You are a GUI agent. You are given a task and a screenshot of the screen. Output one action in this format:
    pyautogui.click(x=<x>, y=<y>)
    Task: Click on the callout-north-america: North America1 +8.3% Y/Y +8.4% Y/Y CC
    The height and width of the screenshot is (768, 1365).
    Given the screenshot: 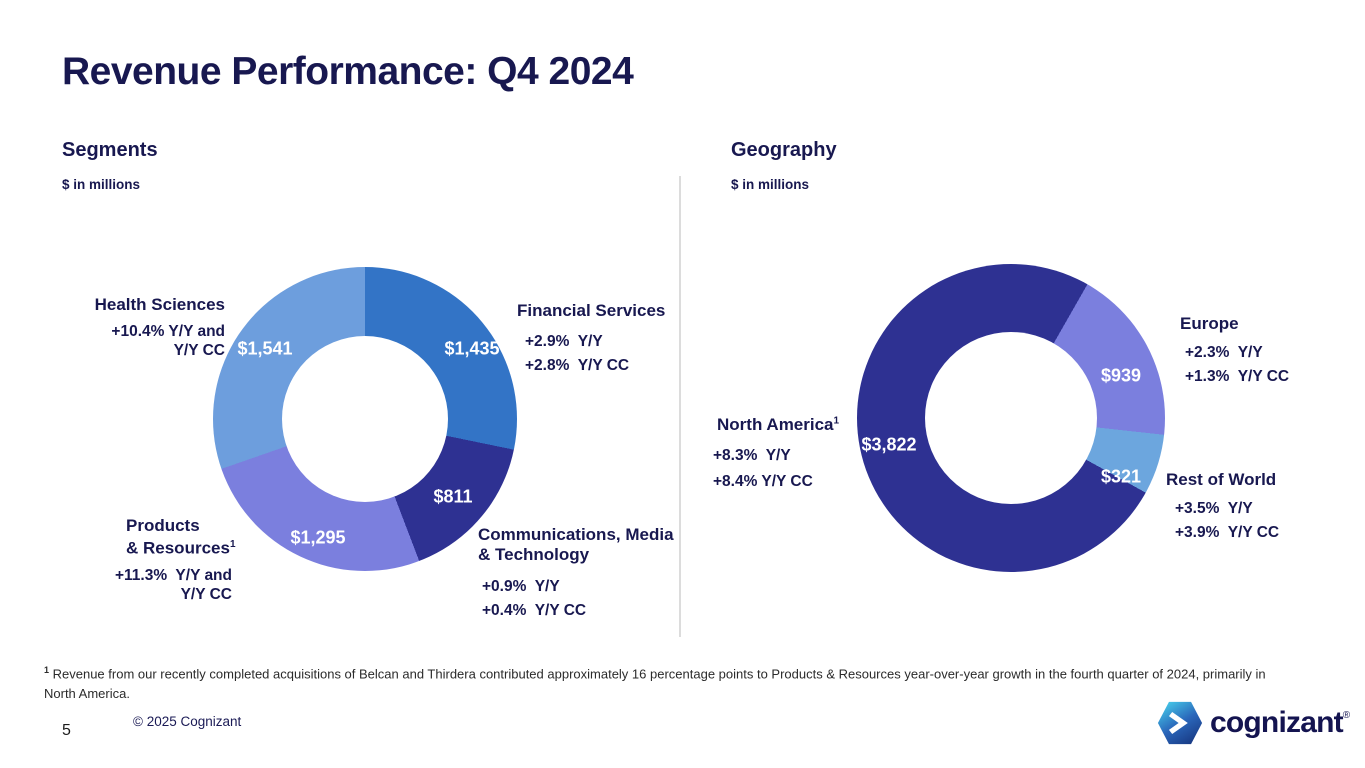 What is the action you would take?
    pyautogui.click(x=776, y=455)
    